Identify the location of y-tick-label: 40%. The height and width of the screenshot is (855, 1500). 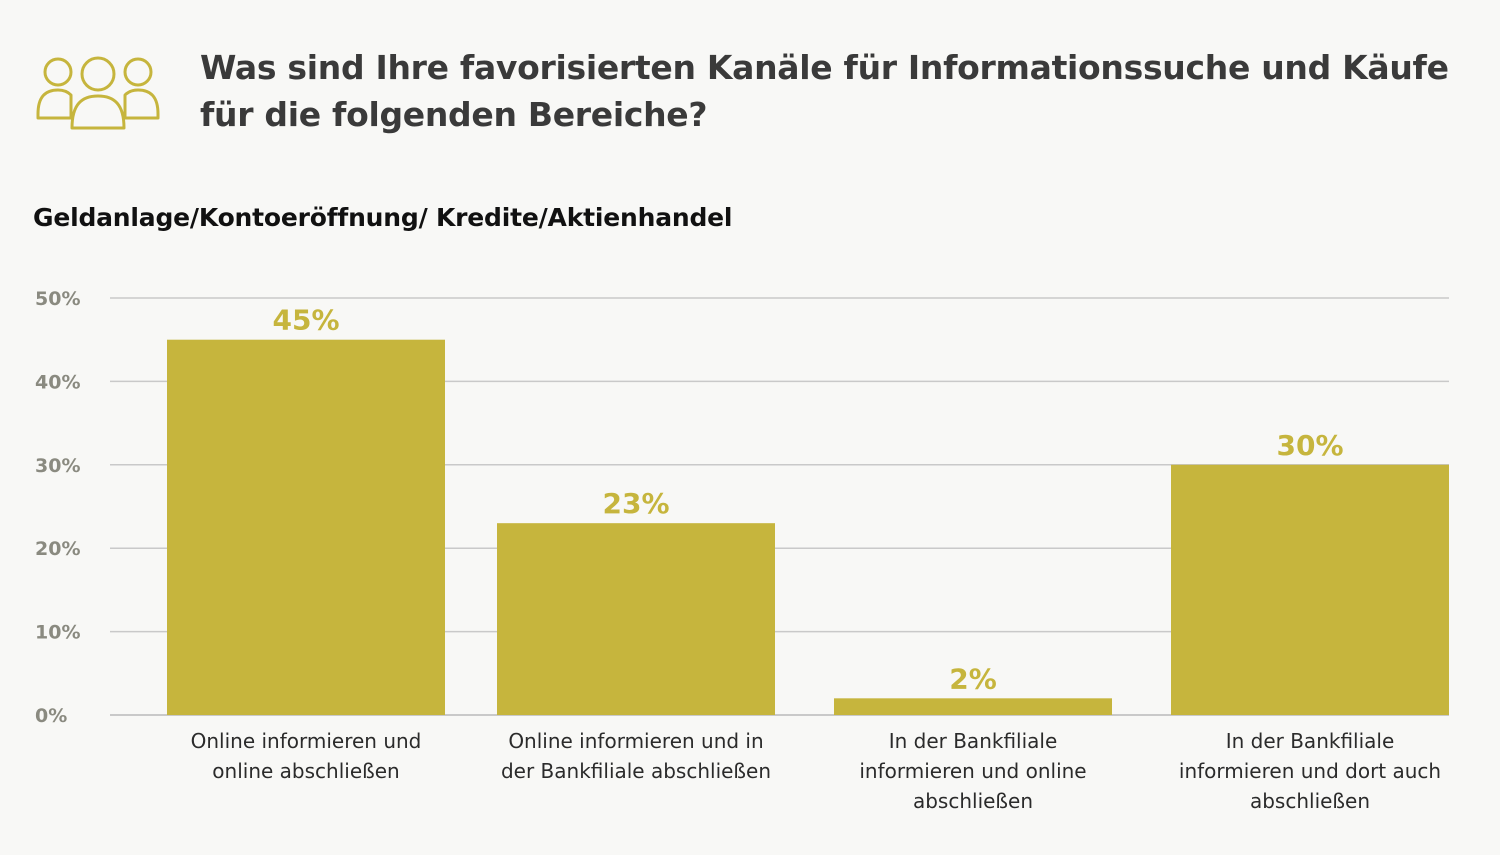
(57, 382).